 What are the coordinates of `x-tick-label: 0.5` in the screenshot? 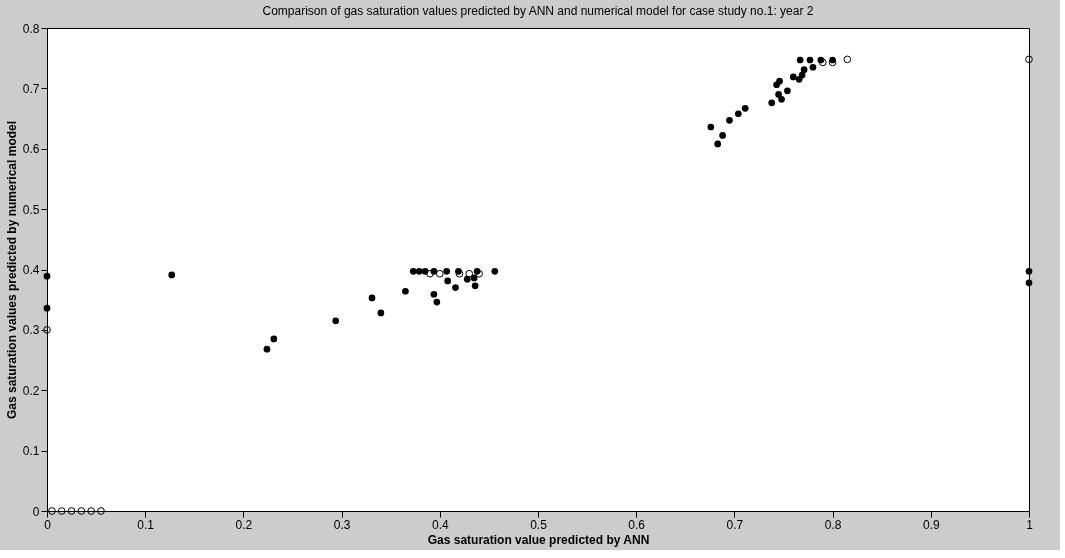 It's located at (539, 524).